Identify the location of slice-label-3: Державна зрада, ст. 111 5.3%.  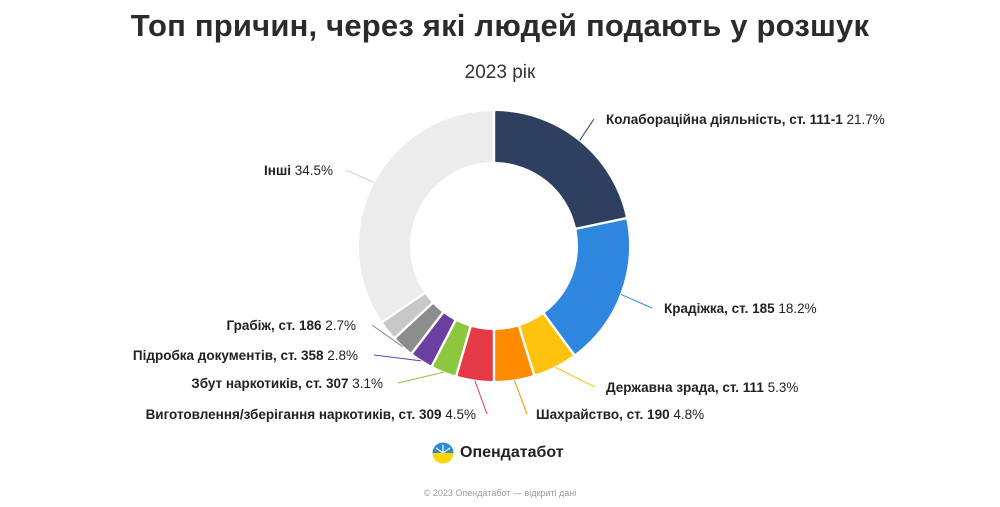
(702, 387).